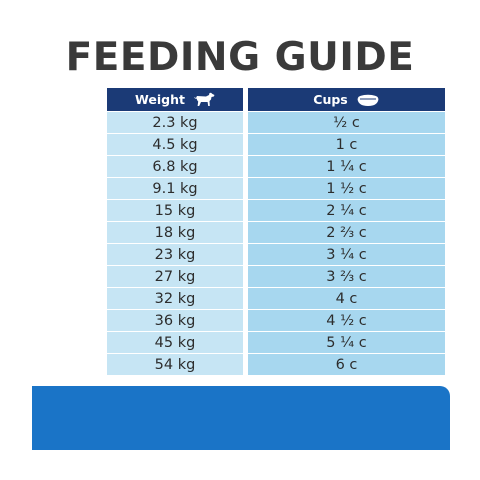 The image size is (480, 480). I want to click on page-title: FEEDING GUIDE, so click(240, 57).